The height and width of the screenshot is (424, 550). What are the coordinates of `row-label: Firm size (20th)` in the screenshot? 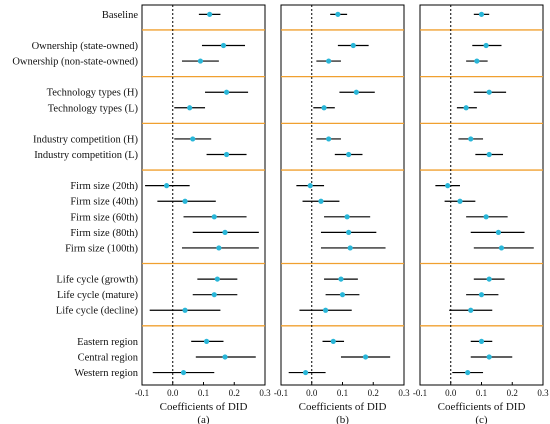 It's located at (104, 186).